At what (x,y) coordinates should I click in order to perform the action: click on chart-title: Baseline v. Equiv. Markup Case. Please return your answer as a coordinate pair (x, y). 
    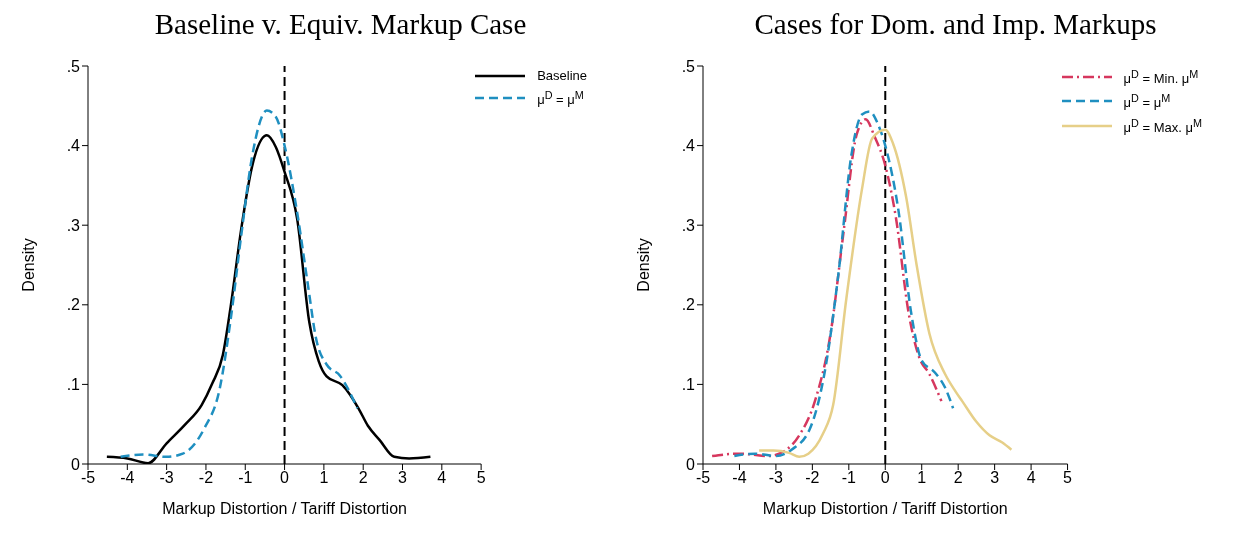
    Looking at the image, I should click on (340, 25).